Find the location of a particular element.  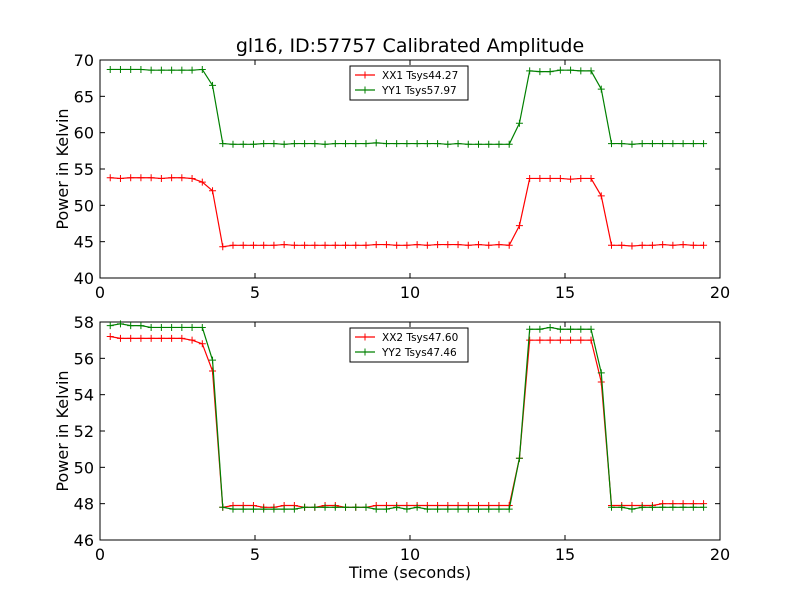

legend-label: XX2 Tsys47.60 is located at coordinates (420, 338).